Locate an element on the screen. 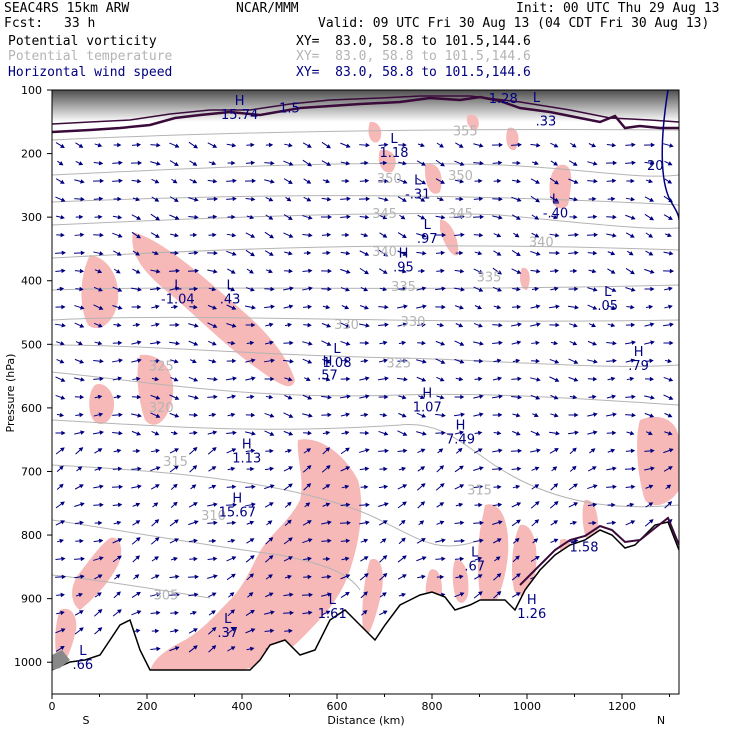 The width and height of the screenshot is (740, 740). extremum-value: 7.49 is located at coordinates (460, 439).